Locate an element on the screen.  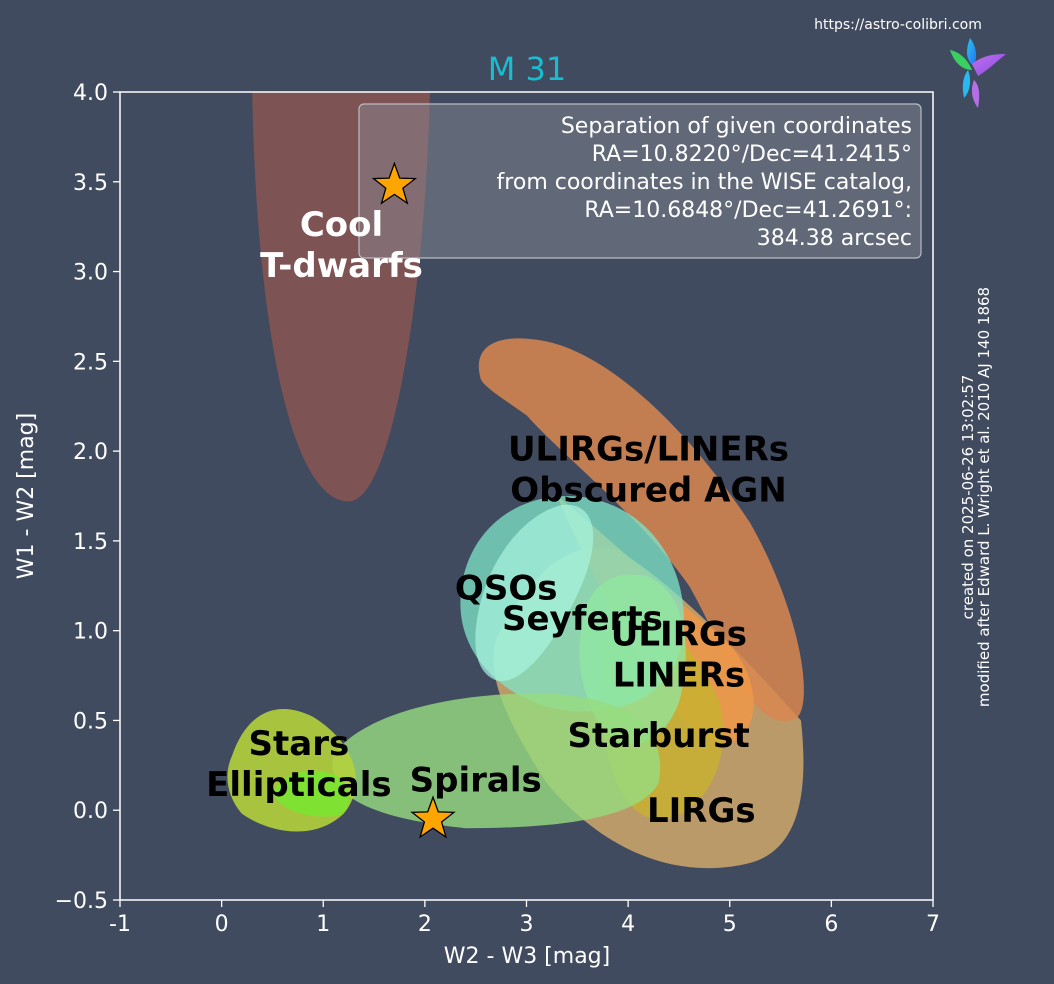
y-tick-label: 3.0 is located at coordinates (90, 273).